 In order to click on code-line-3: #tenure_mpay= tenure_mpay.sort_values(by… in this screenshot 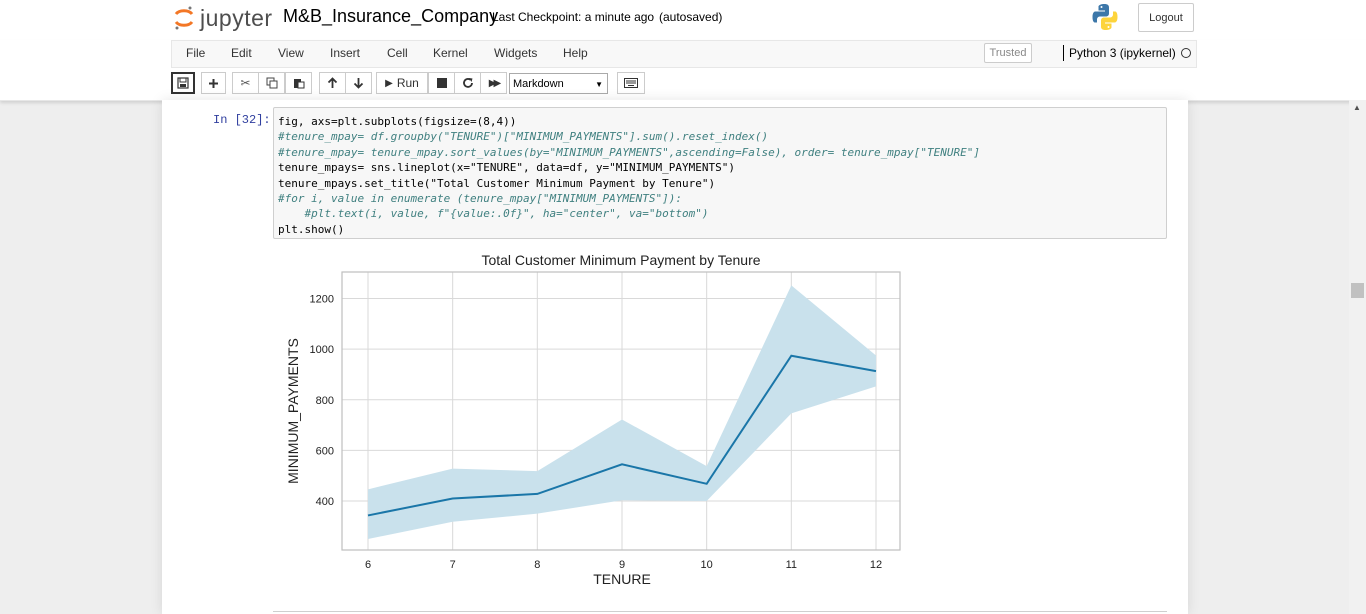, I will do `click(629, 152)`.